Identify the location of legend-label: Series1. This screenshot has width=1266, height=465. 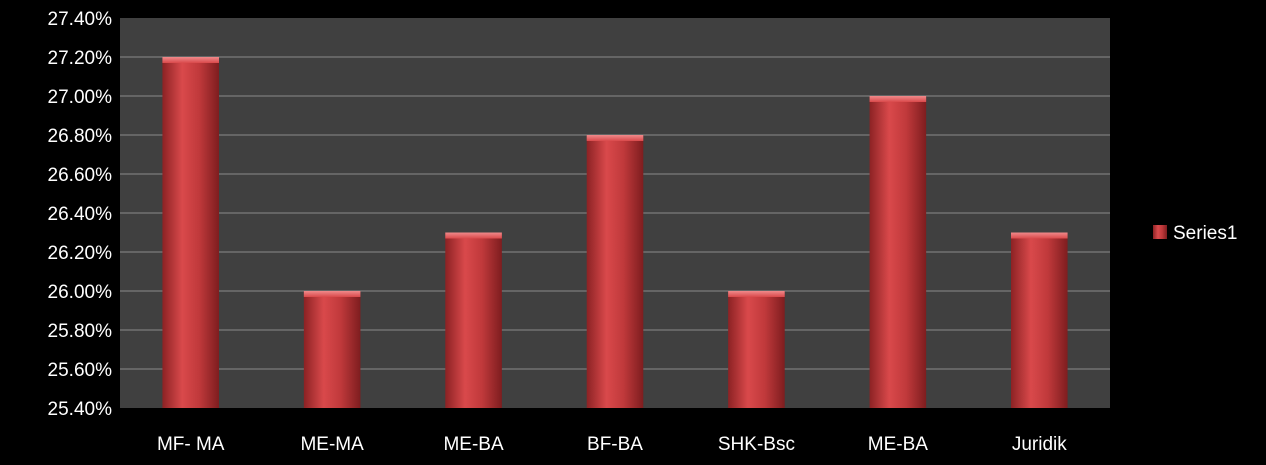
(1205, 233).